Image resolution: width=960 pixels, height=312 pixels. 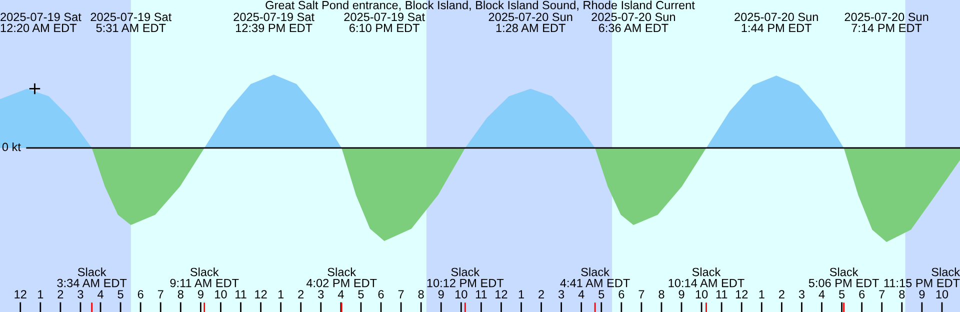 What do you see at coordinates (634, 22) in the screenshot?
I see `text: 2025-07-20 Sun 6:36 AM EDT` at bounding box center [634, 22].